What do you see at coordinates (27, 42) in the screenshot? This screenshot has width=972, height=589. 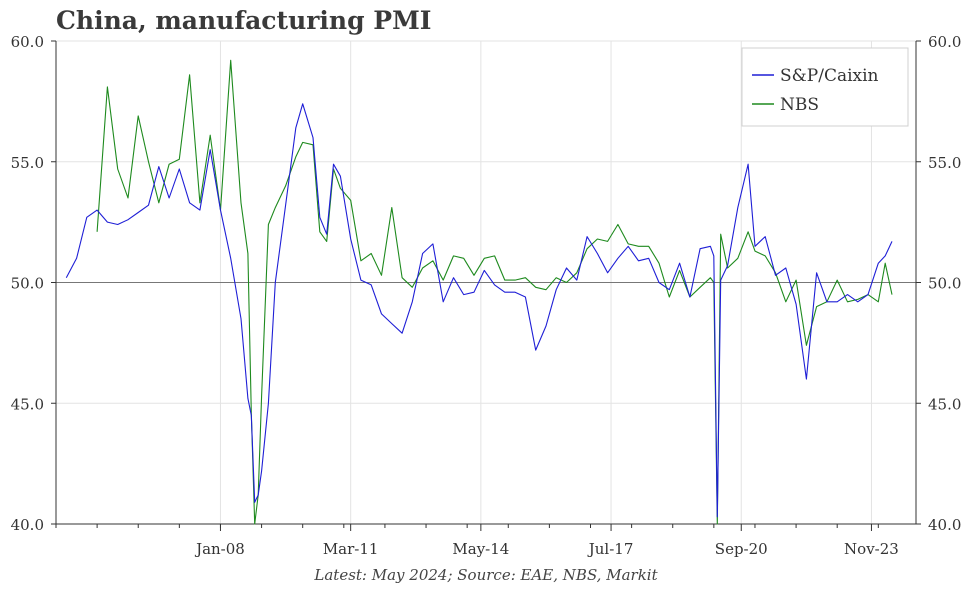 I see `y-tick-label-left: 60.0` at bounding box center [27, 42].